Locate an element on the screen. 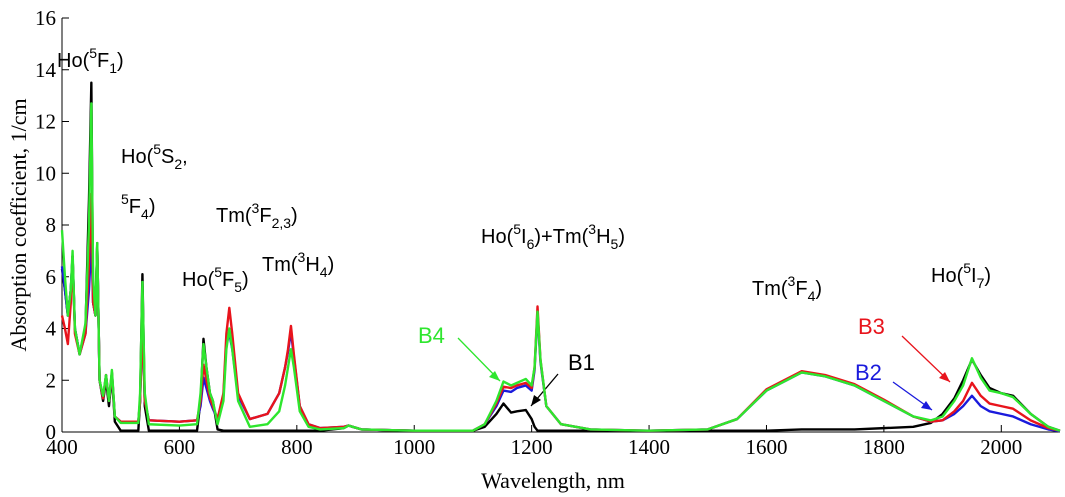 The image size is (1065, 497). annotation-part: )+Tm( is located at coordinates (561, 237).